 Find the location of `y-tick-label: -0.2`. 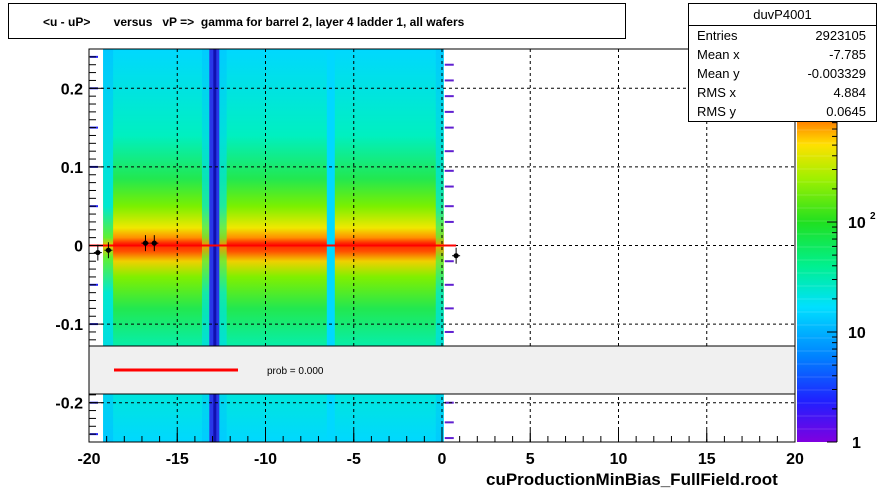

y-tick-label: -0.2 is located at coordinates (69, 404).